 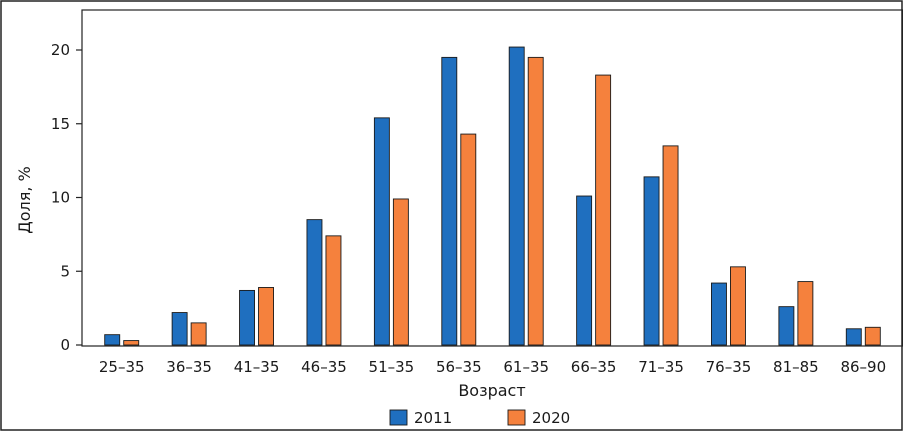 What do you see at coordinates (796, 367) in the screenshot?
I see `x-tick-label: 81–85` at bounding box center [796, 367].